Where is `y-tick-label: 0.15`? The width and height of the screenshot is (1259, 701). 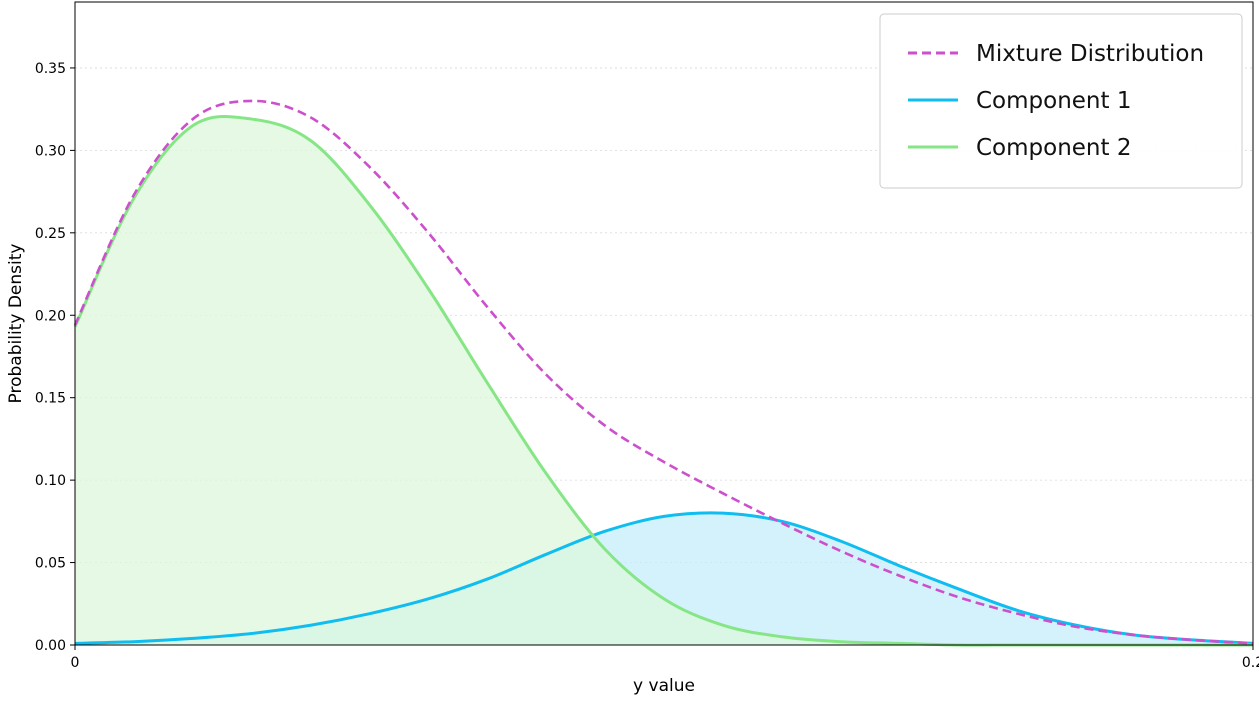 y-tick-label: 0.15 is located at coordinates (50, 399).